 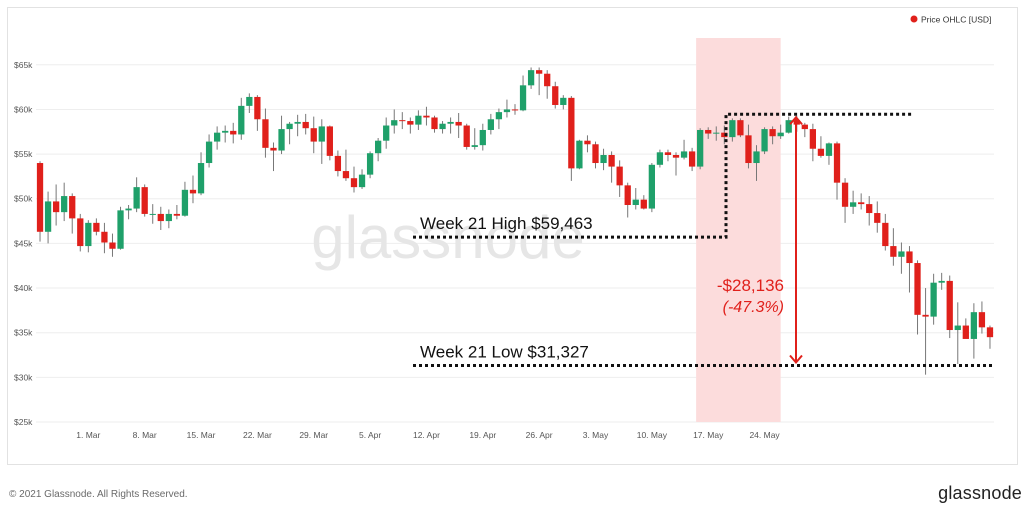 I want to click on copyright-text: © 2021 Glassnode. All Rights Reserved., so click(x=98, y=494).